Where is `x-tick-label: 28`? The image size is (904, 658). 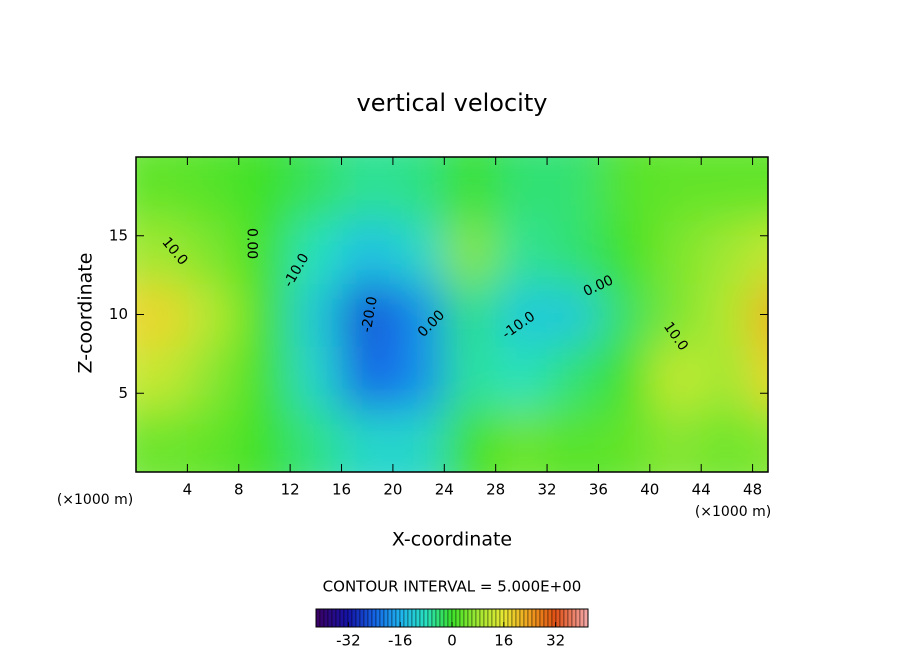
x-tick-label: 28 is located at coordinates (495, 490).